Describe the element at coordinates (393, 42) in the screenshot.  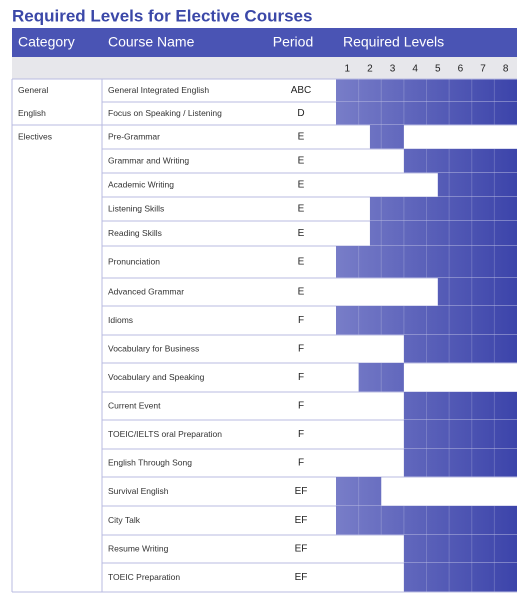
I see `header-levels: Required Levels` at that location.